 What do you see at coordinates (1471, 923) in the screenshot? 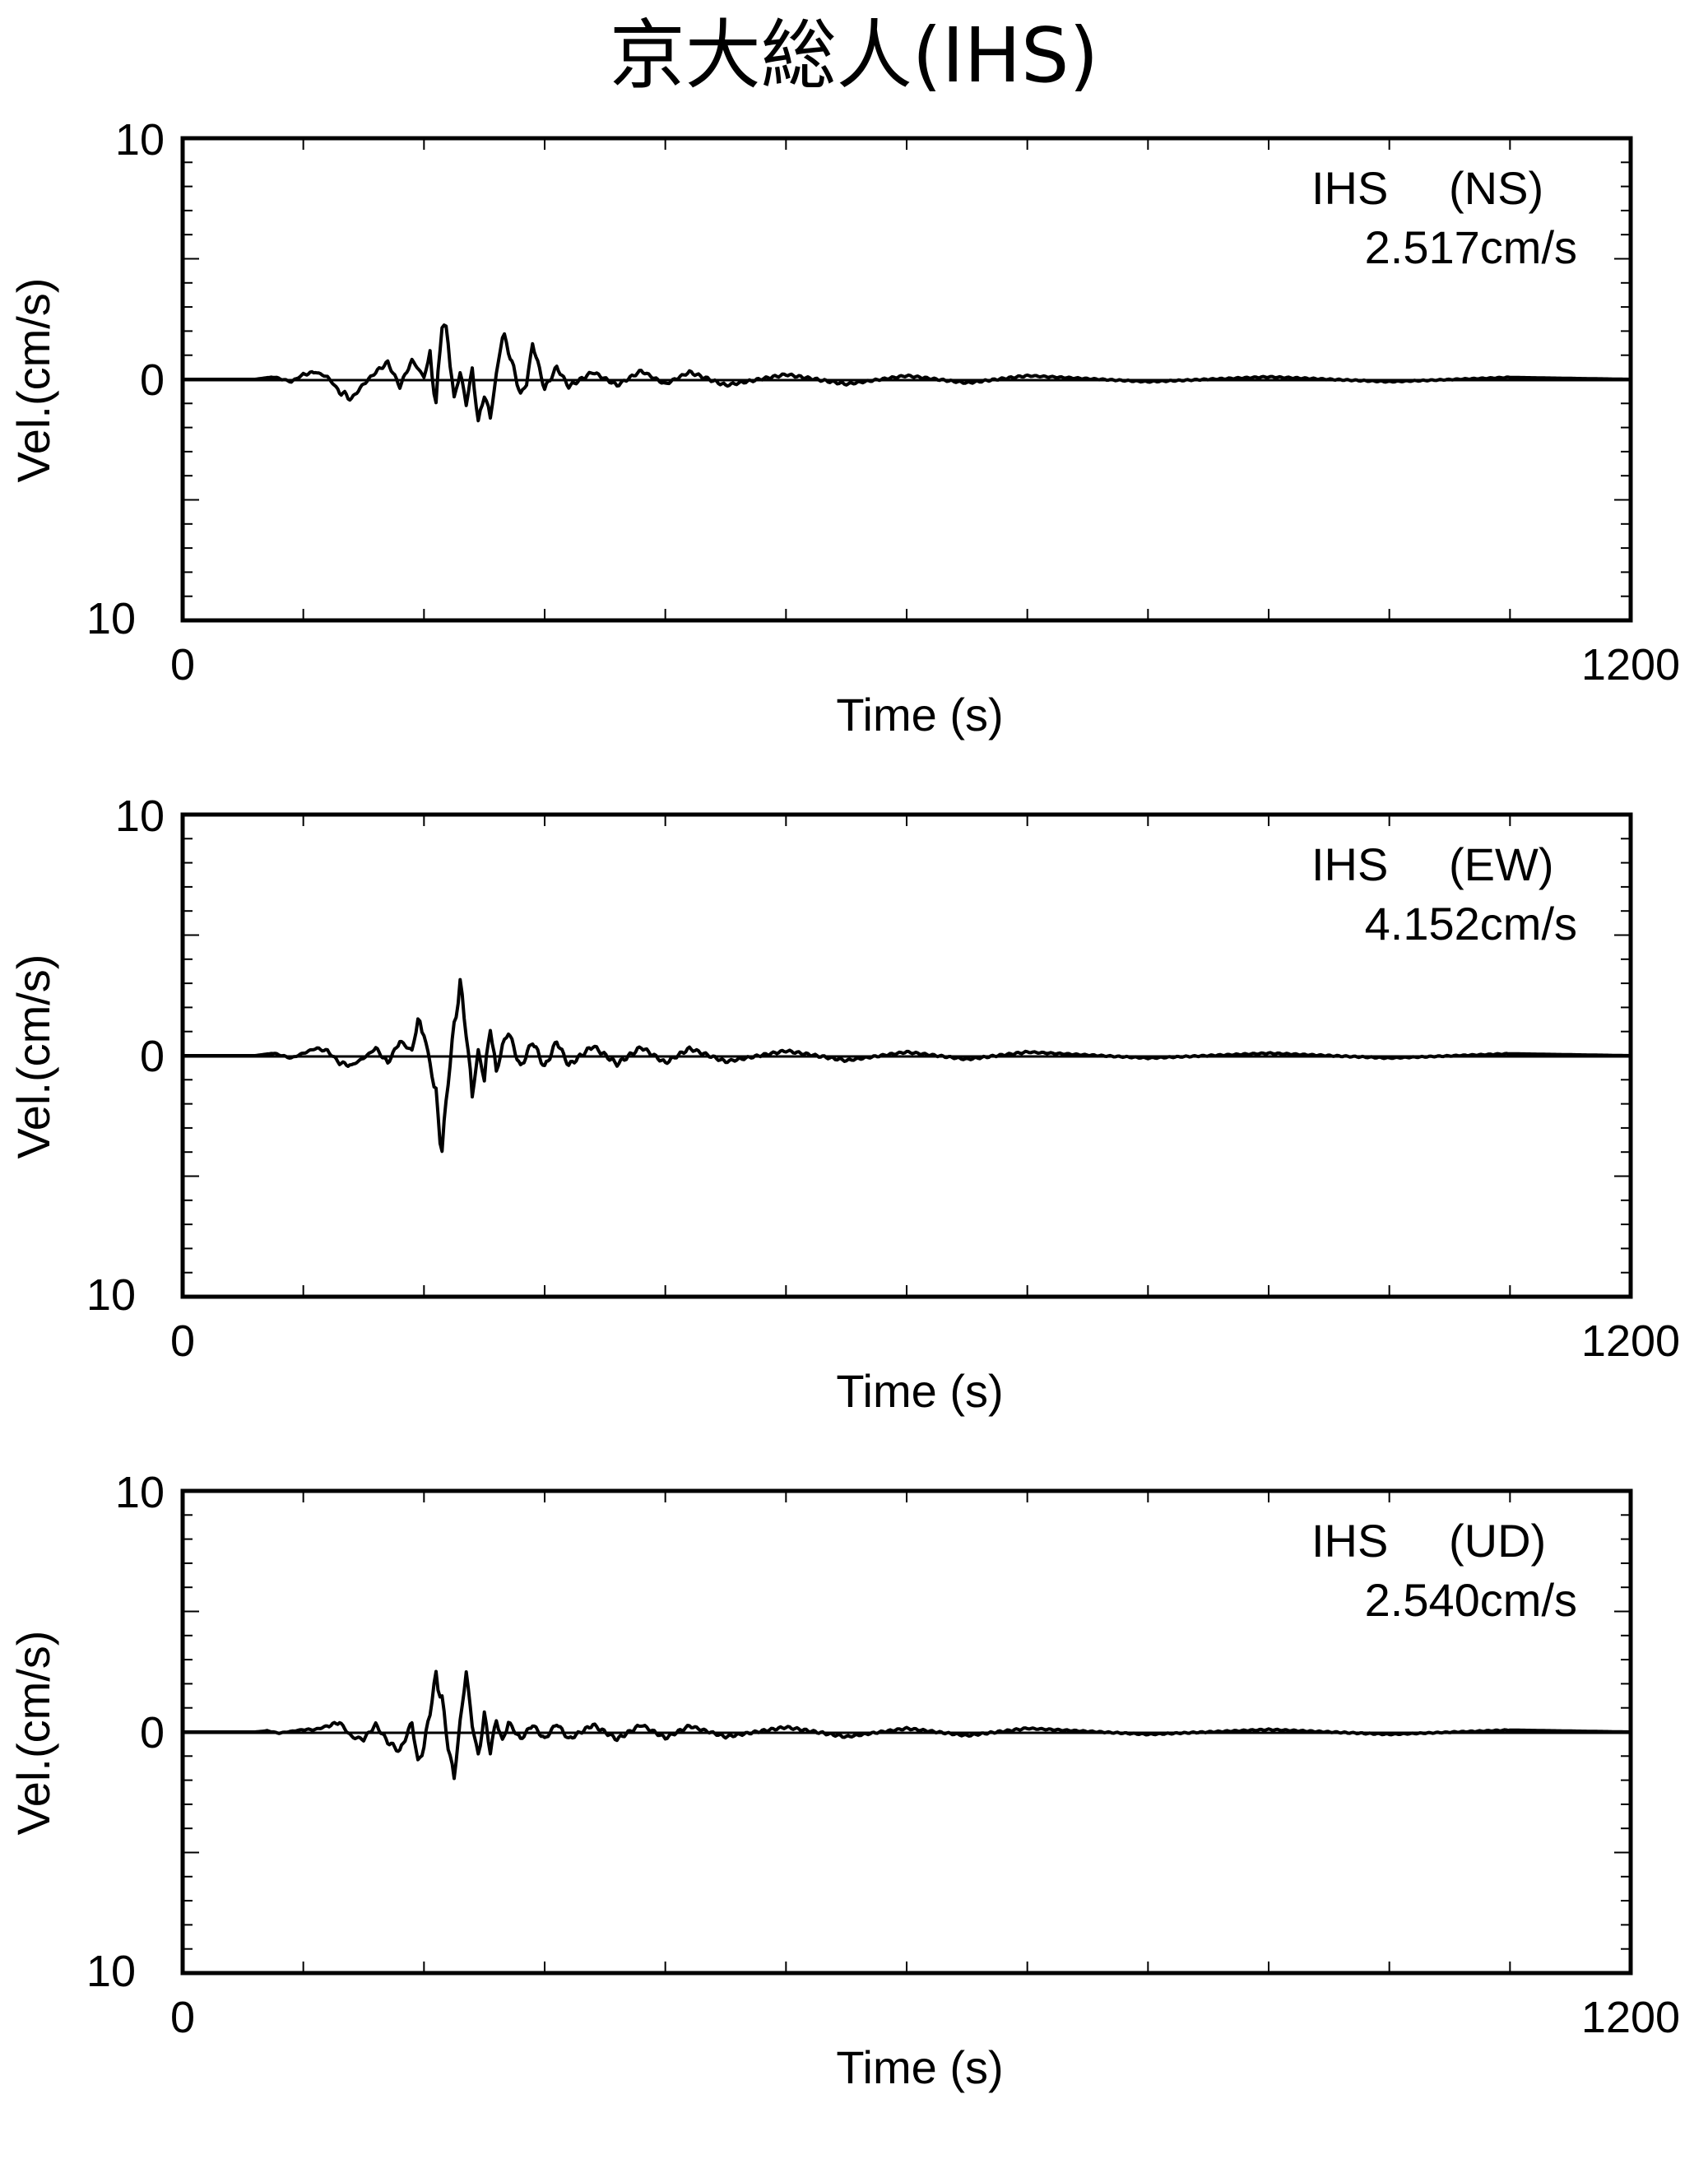
I see `peak-velocity-label: 4.152cm/s` at bounding box center [1471, 923].